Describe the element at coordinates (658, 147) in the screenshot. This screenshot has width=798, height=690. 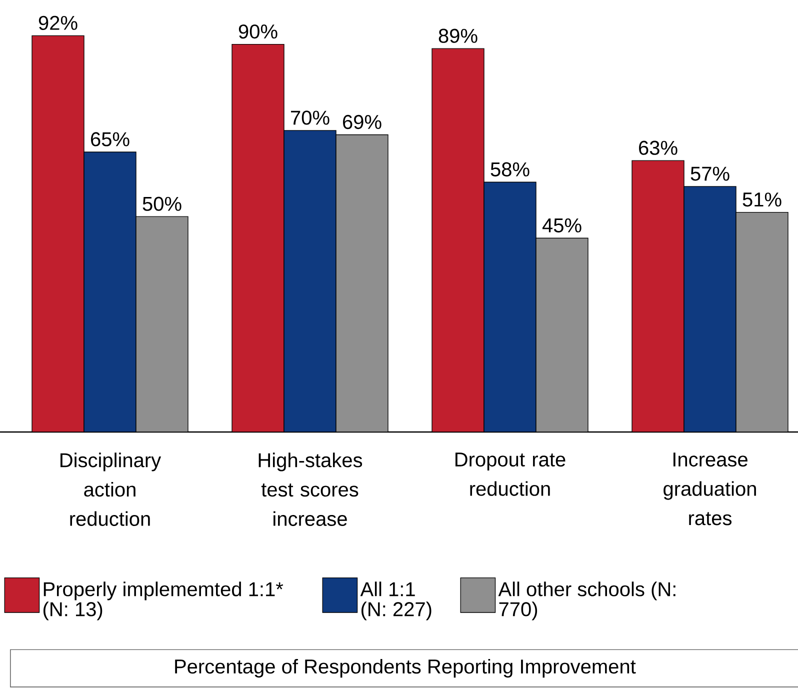
I see `data-label: 63%` at that location.